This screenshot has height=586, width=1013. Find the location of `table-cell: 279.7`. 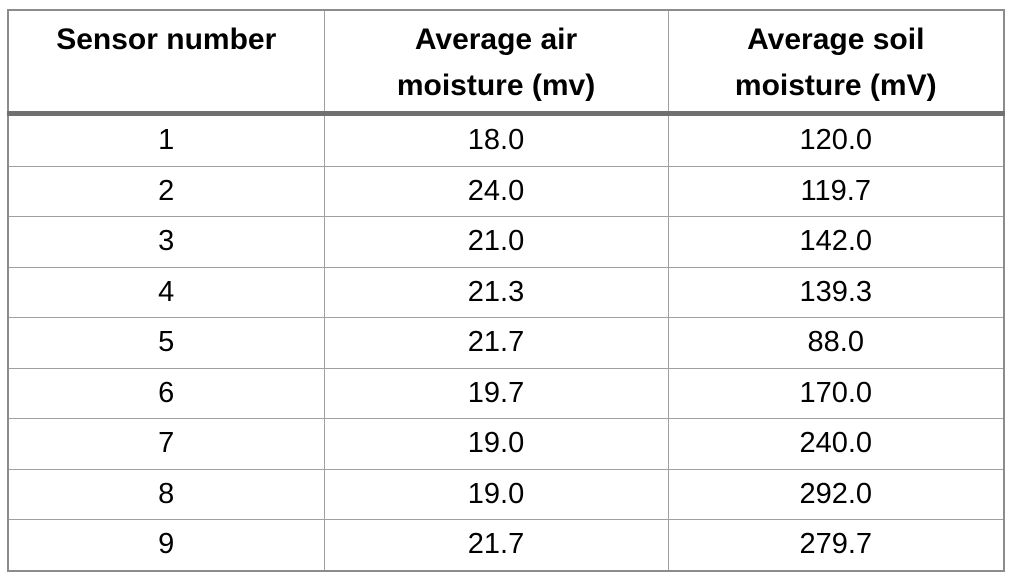

table-cell: 279.7 is located at coordinates (836, 545).